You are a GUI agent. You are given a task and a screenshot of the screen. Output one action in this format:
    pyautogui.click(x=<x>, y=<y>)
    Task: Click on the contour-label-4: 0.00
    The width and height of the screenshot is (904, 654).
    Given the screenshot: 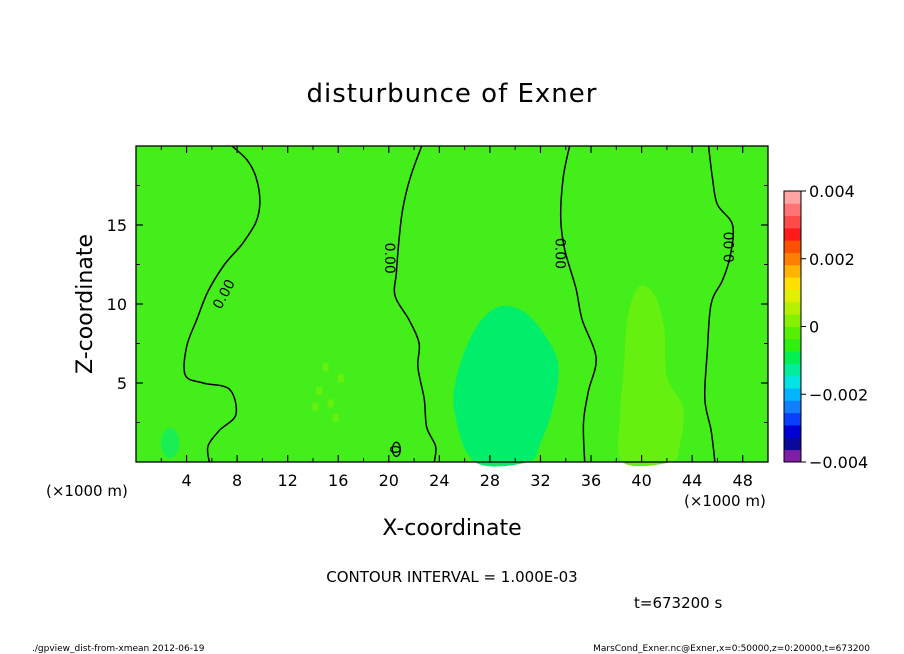 What is the action you would take?
    pyautogui.click(x=730, y=247)
    